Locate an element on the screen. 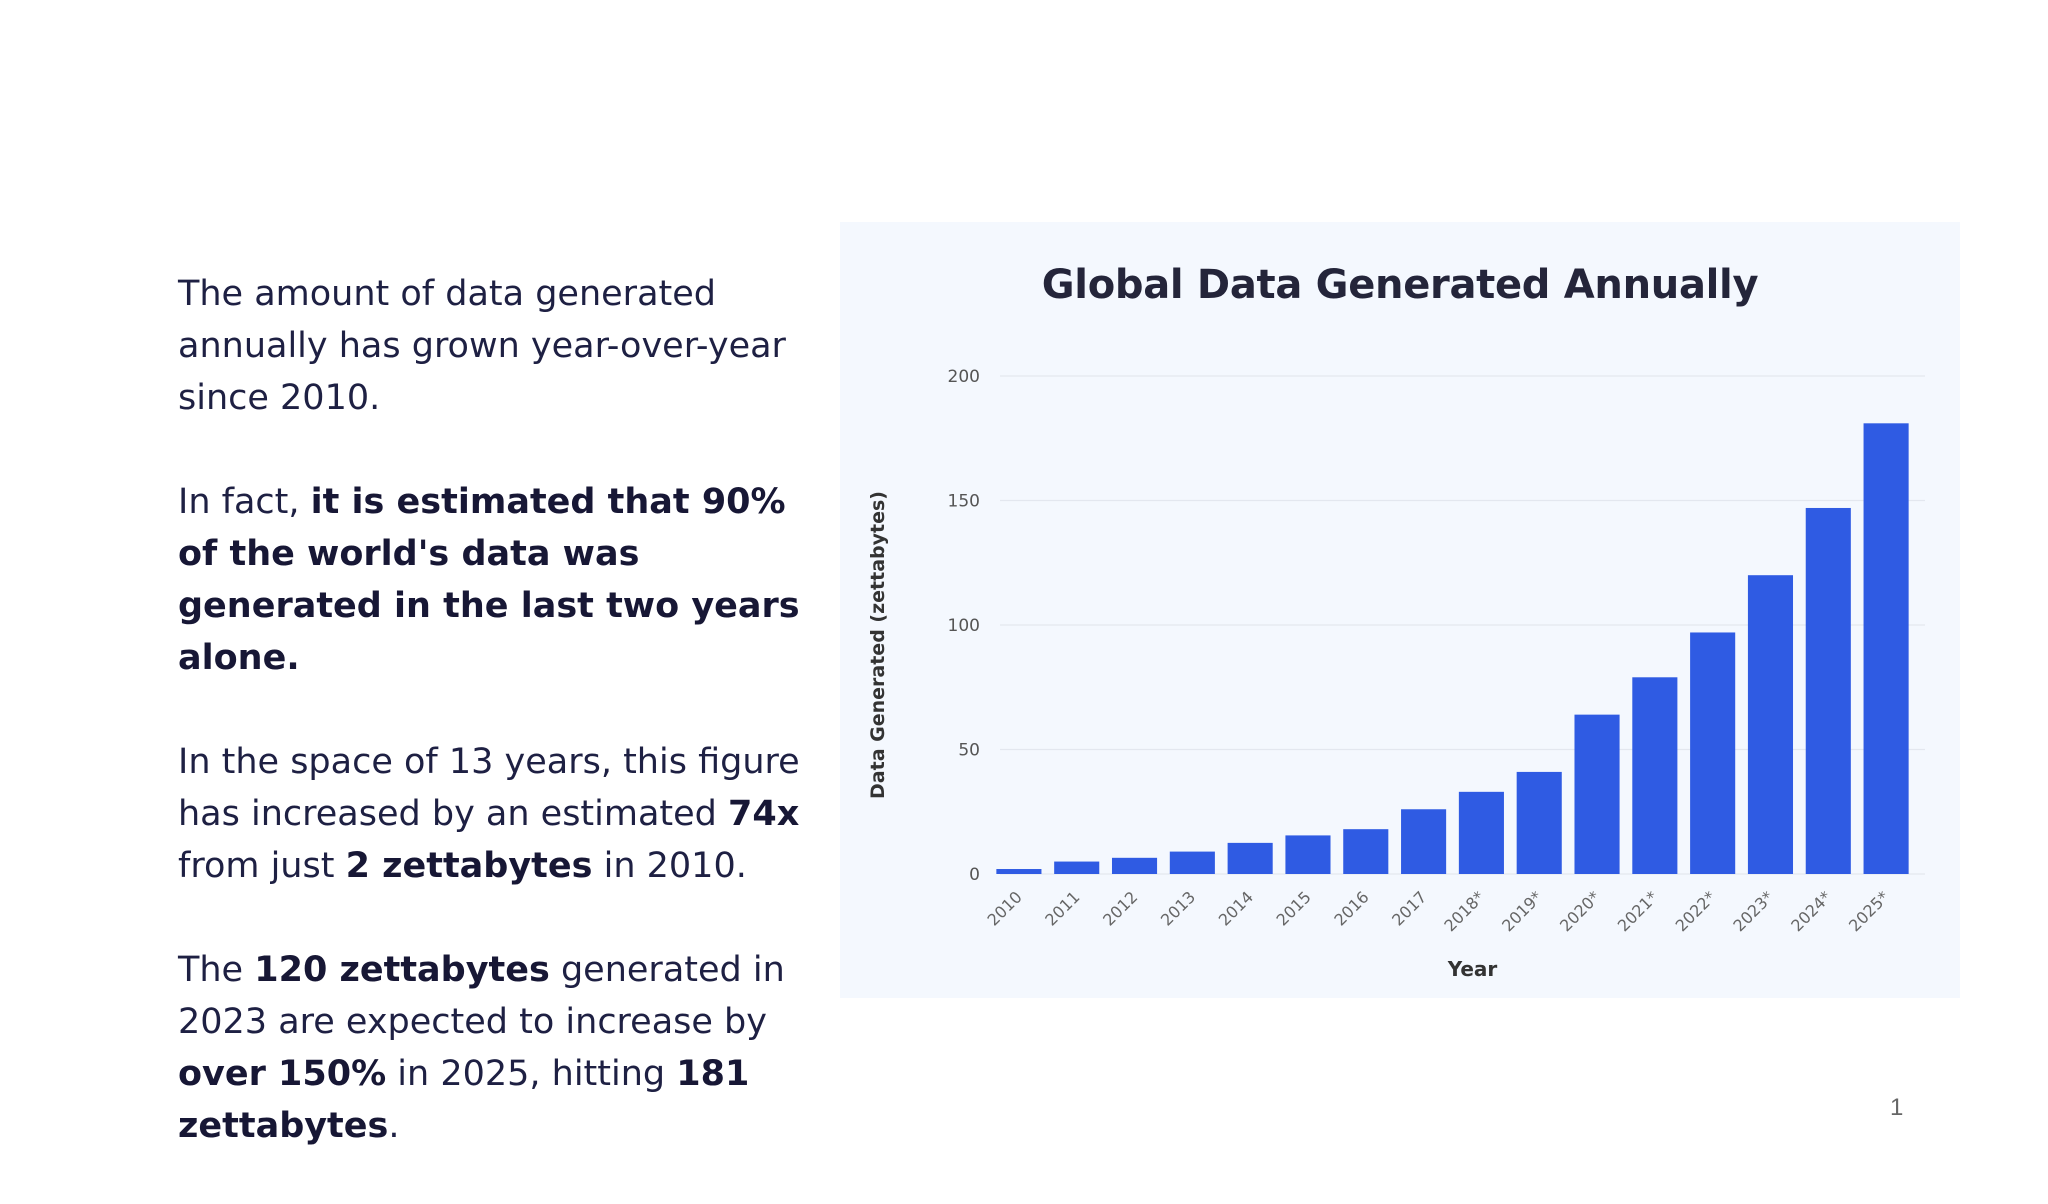  x-tick-label: 2019* is located at coordinates (1522, 911).